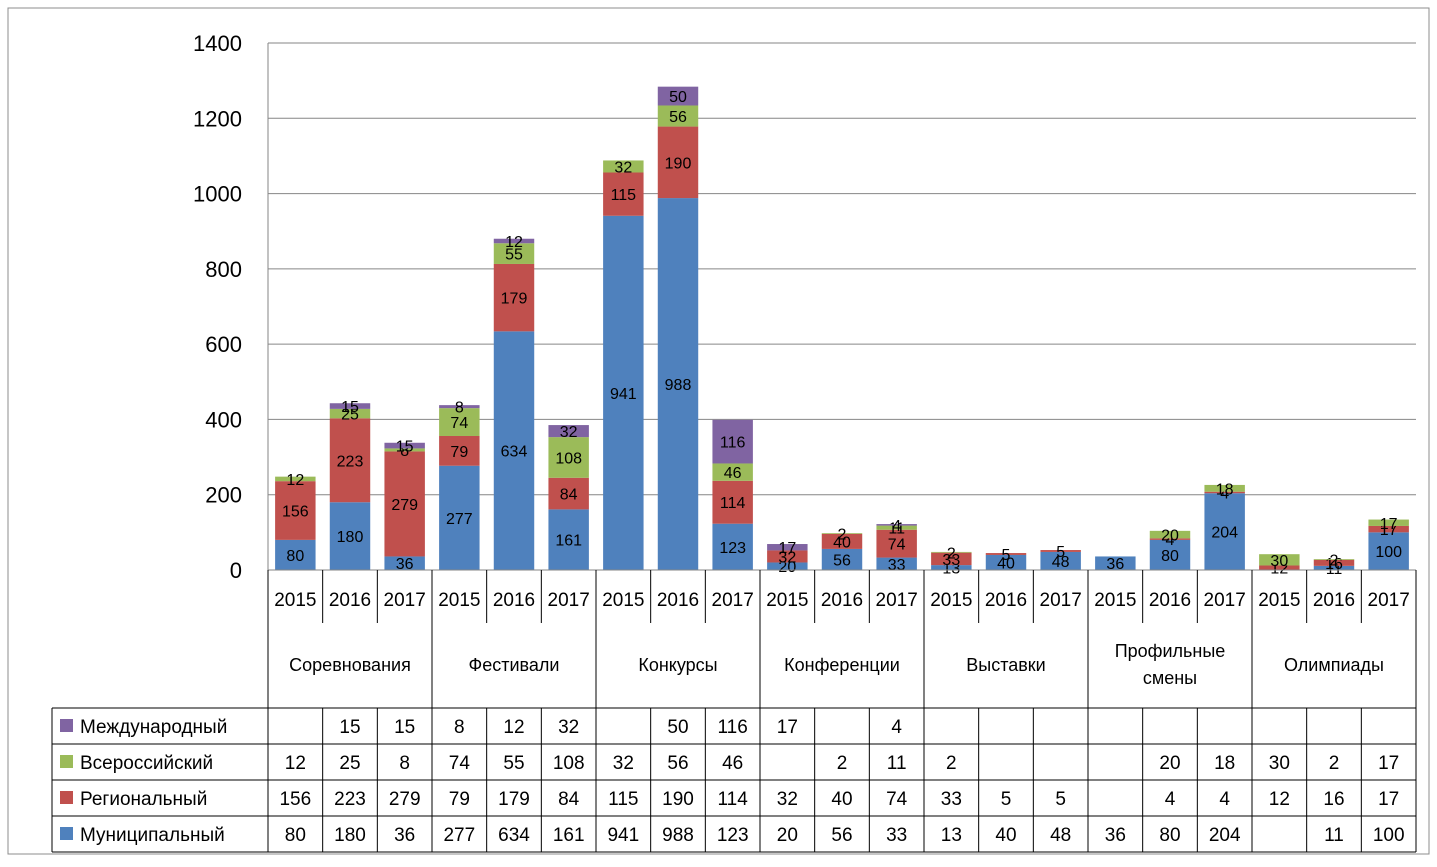 Image resolution: width=1437 pixels, height=867 pixels. I want to click on data-label-3-8: 56, so click(678, 117).